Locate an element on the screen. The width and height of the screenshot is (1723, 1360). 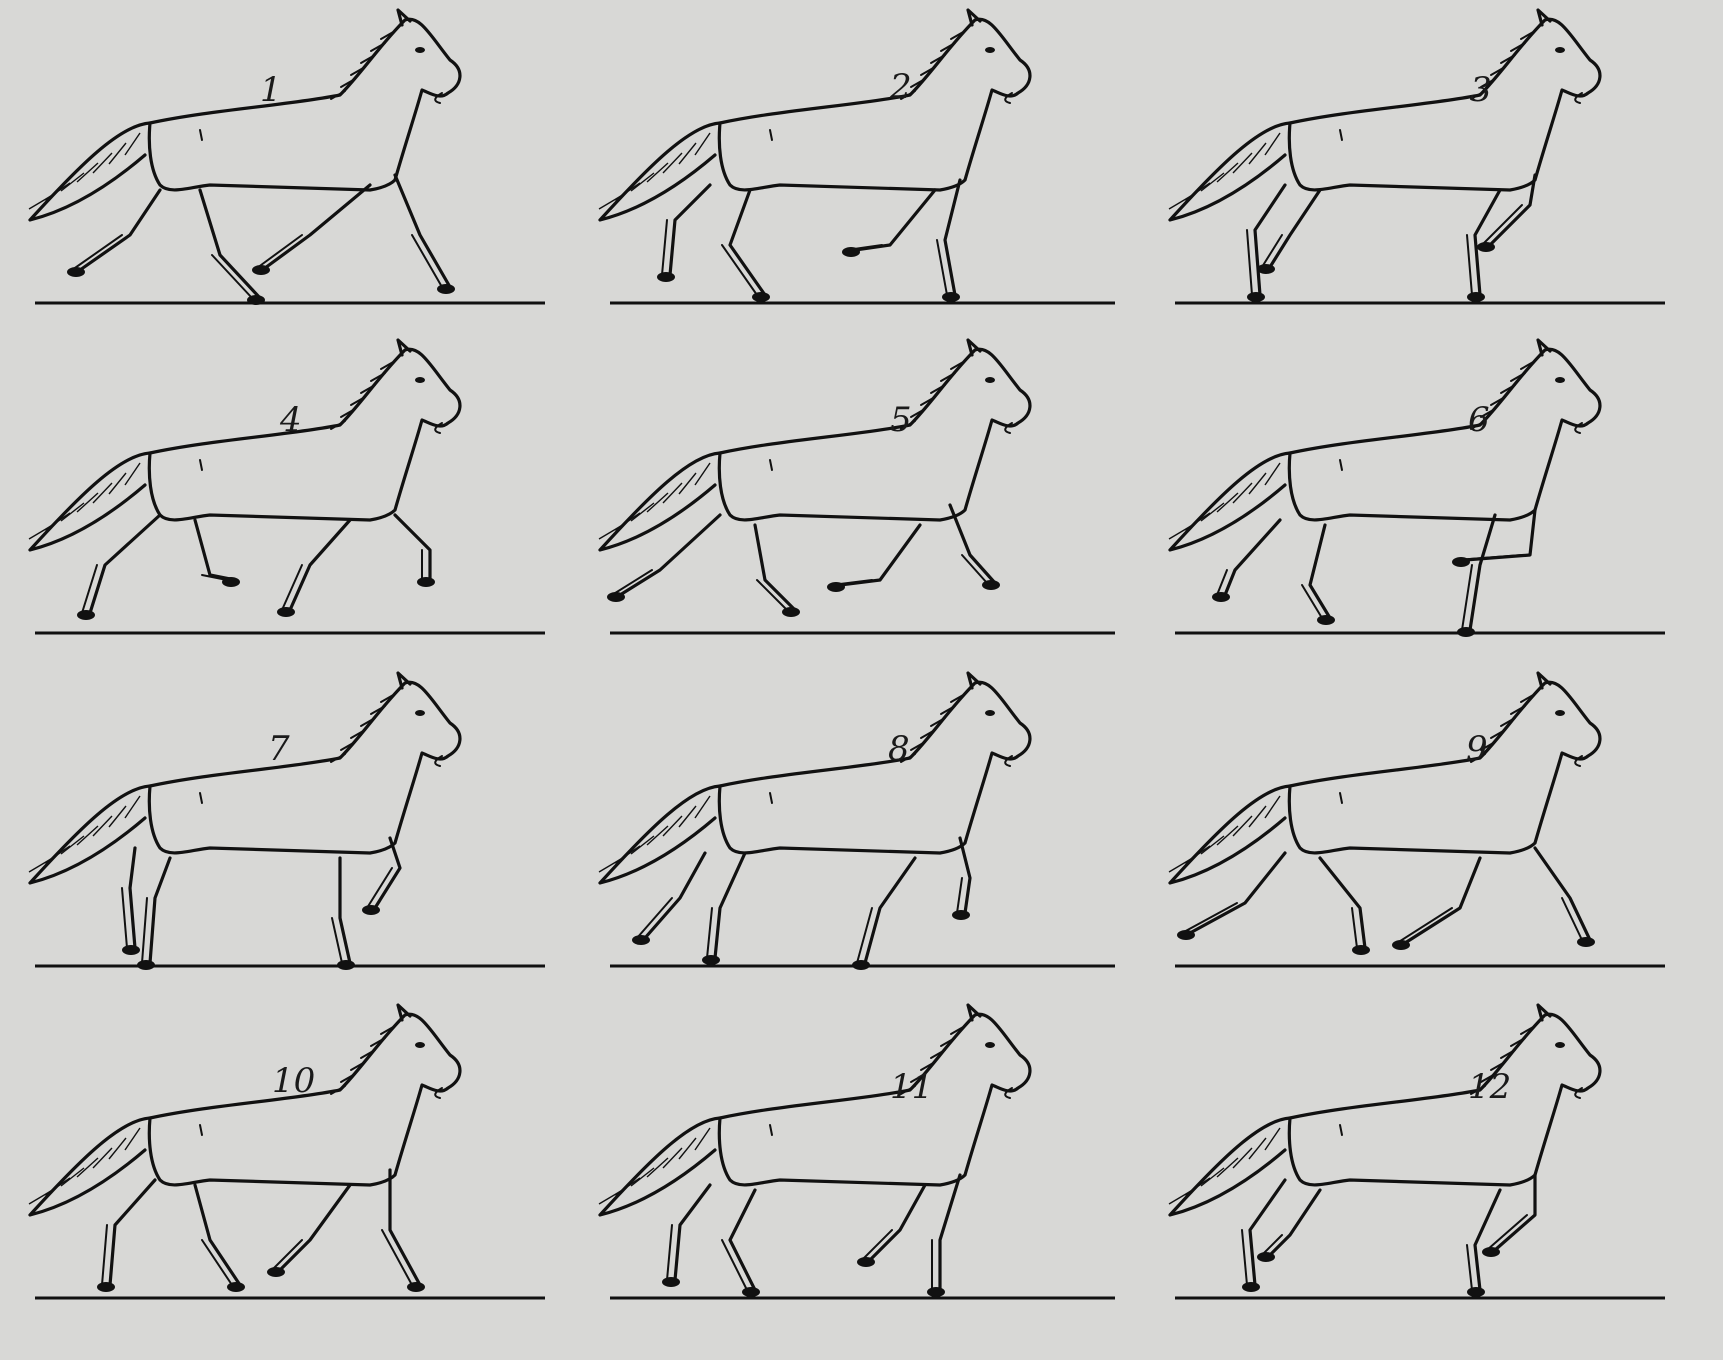
figure-2: 2 is located at coordinates (860, 170).